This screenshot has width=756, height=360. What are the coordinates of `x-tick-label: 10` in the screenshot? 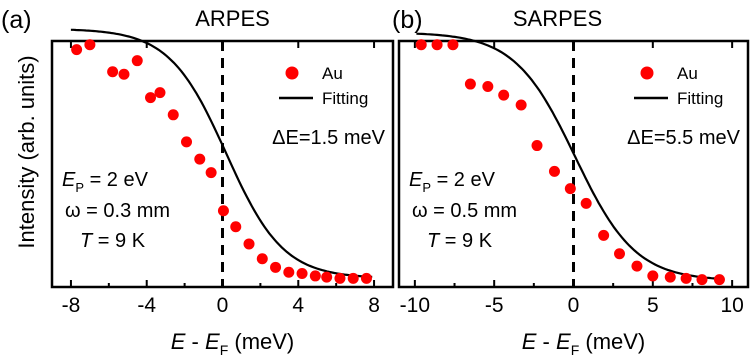 It's located at (731, 305).